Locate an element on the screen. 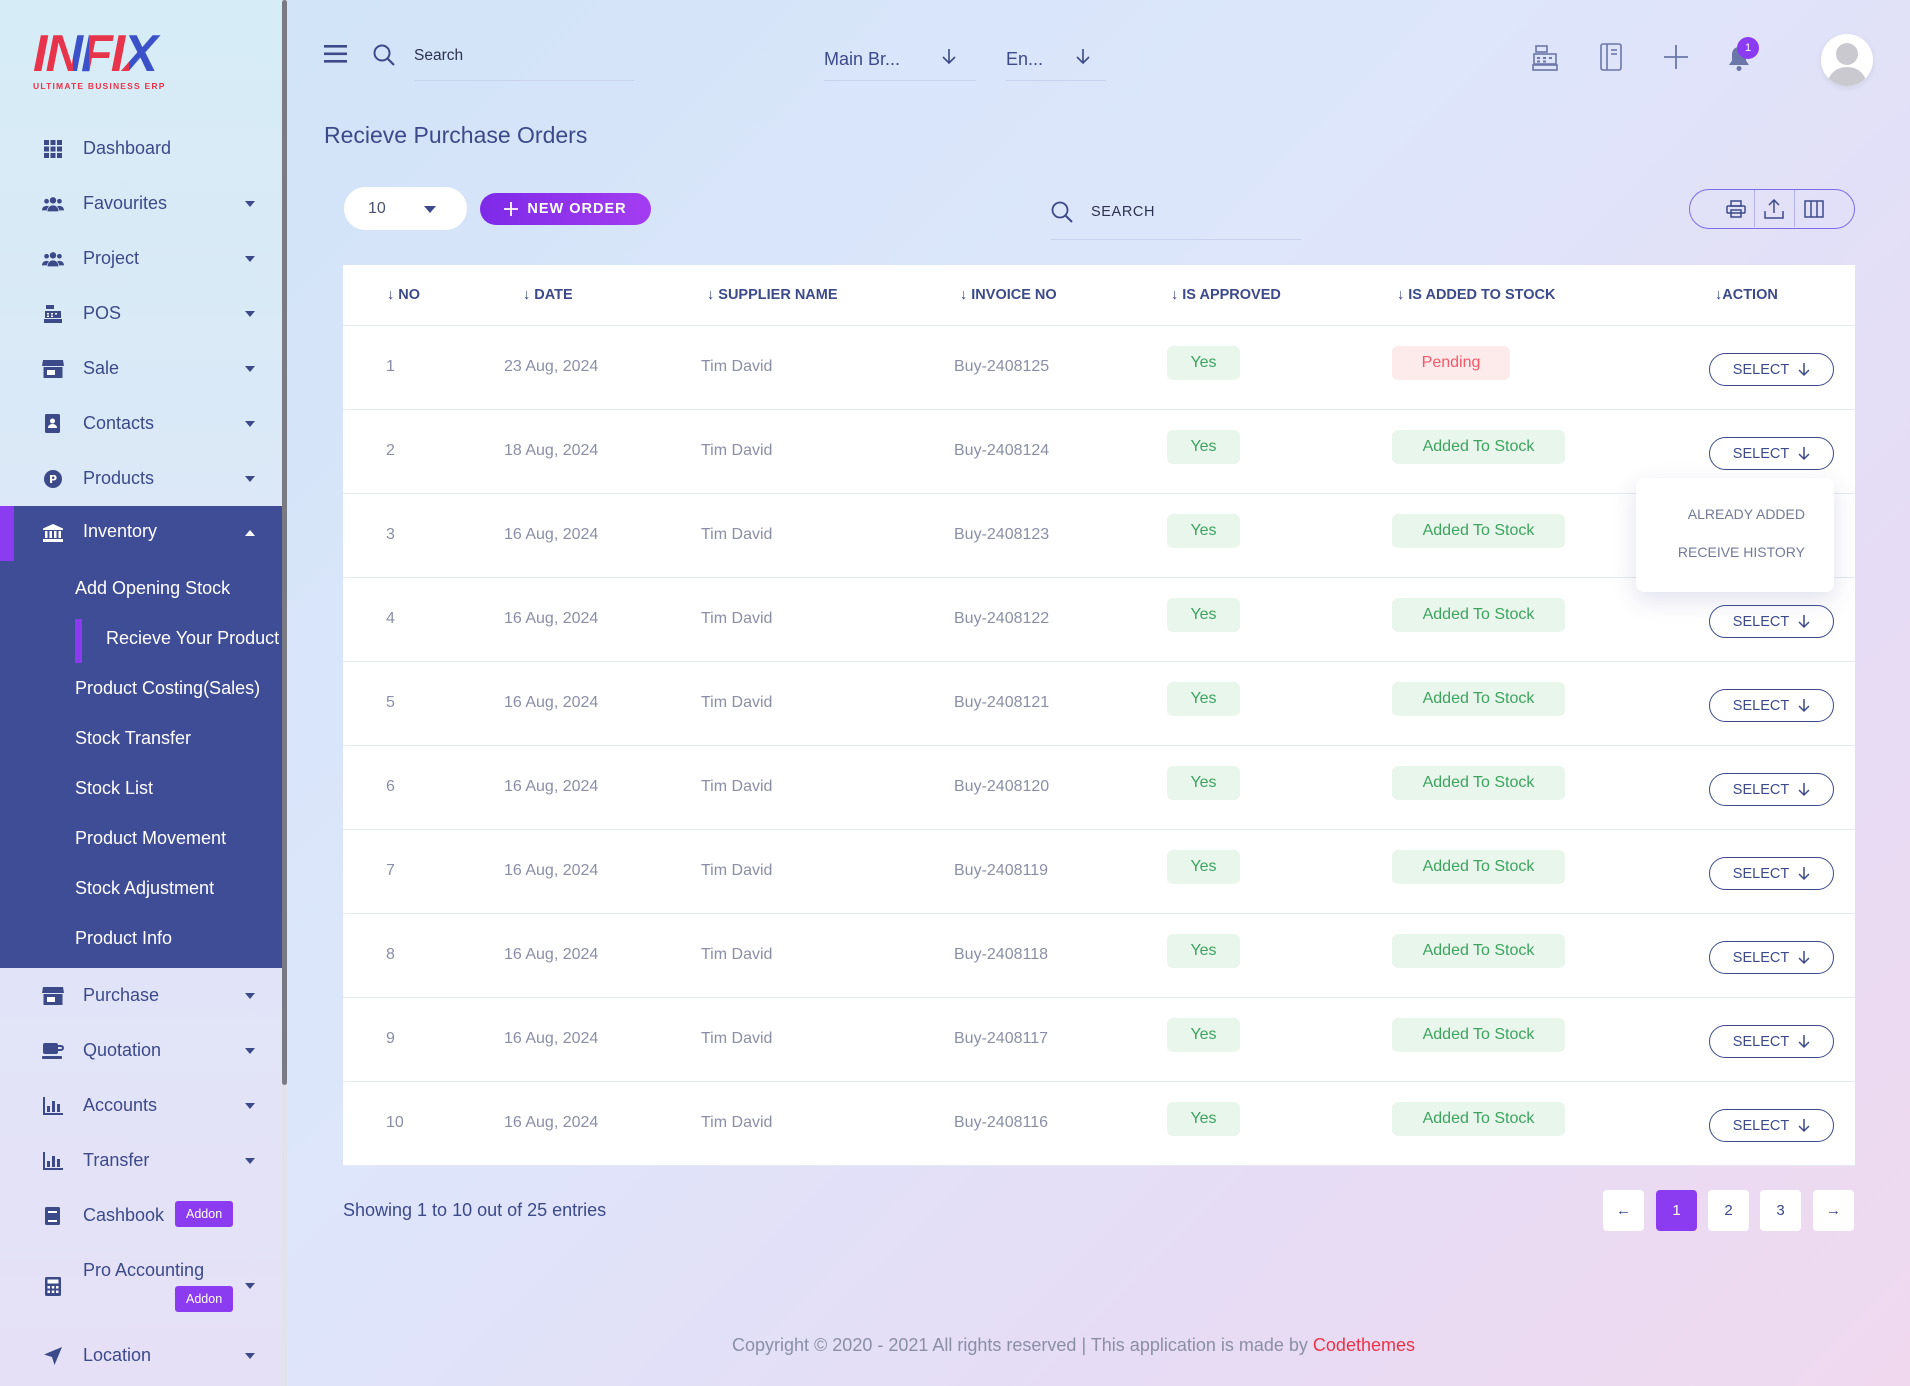 The height and width of the screenshot is (1386, 1910). submenu-product-costing: Product Costing(Sales) is located at coordinates (168, 688).